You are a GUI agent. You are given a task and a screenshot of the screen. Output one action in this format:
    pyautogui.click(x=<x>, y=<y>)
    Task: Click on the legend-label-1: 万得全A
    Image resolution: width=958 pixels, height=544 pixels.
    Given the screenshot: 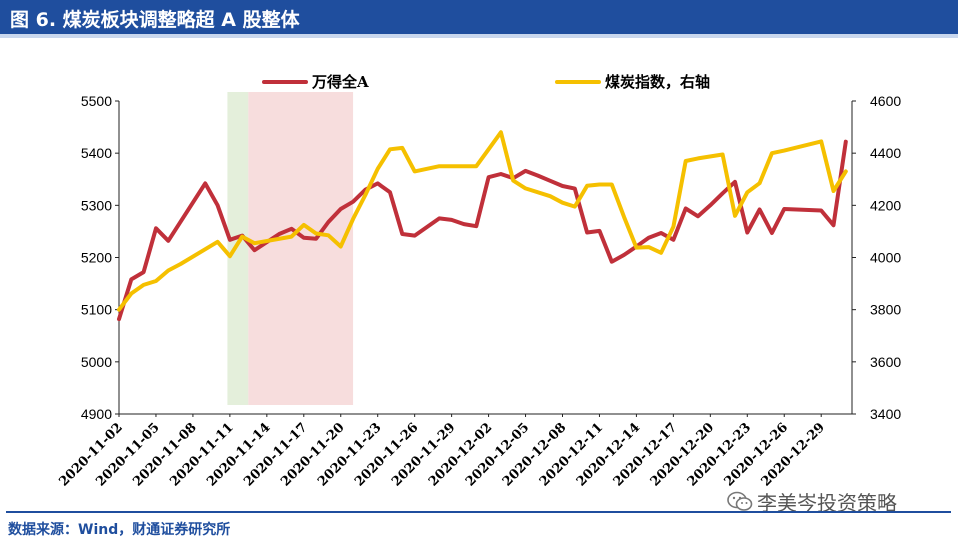 What is the action you would take?
    pyautogui.click(x=340, y=82)
    